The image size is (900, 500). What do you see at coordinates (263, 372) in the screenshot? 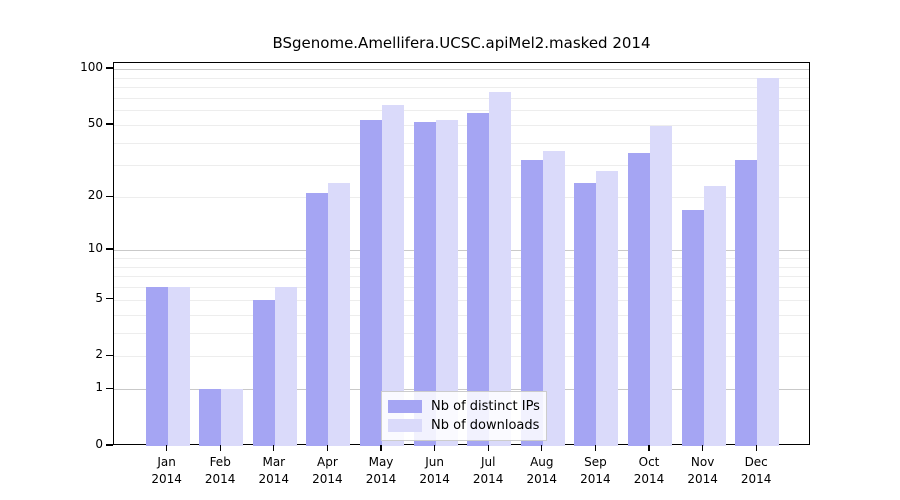
I see `bar-mar-distinct-ips` at bounding box center [263, 372].